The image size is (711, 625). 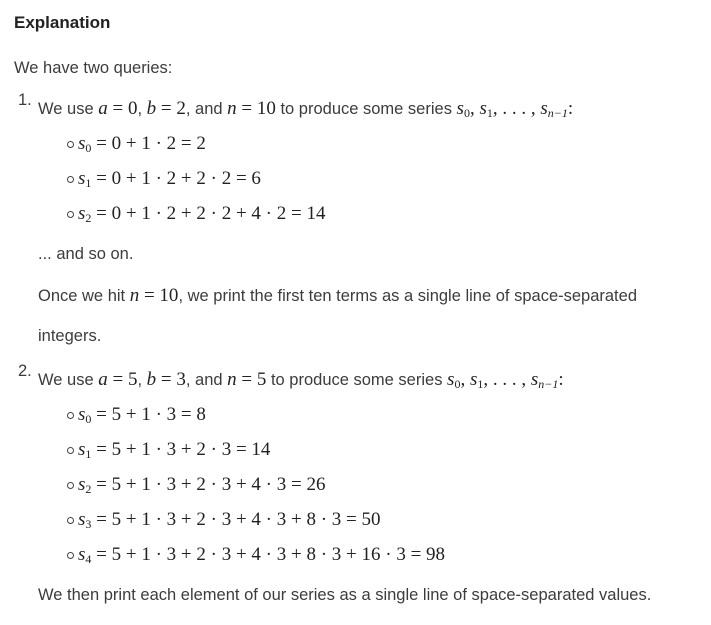 What do you see at coordinates (88, 559) in the screenshot?
I see `variable-subscript: 4` at bounding box center [88, 559].